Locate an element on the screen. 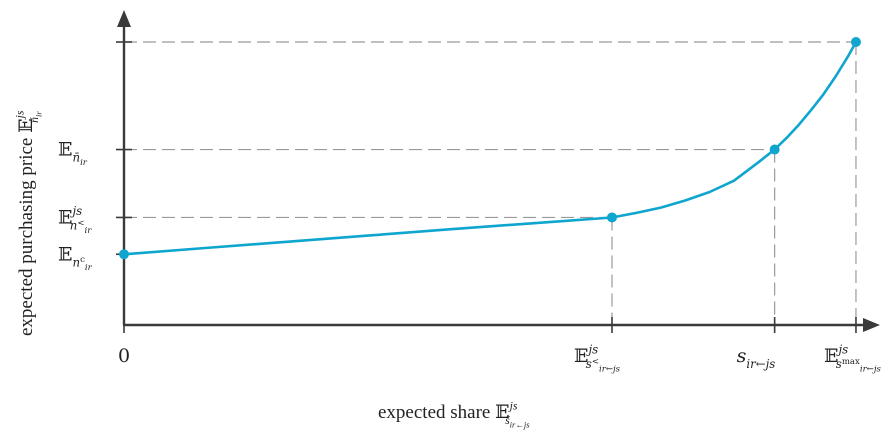 The width and height of the screenshot is (890, 438). x-tick-label-symbol: s is located at coordinates (742, 356).